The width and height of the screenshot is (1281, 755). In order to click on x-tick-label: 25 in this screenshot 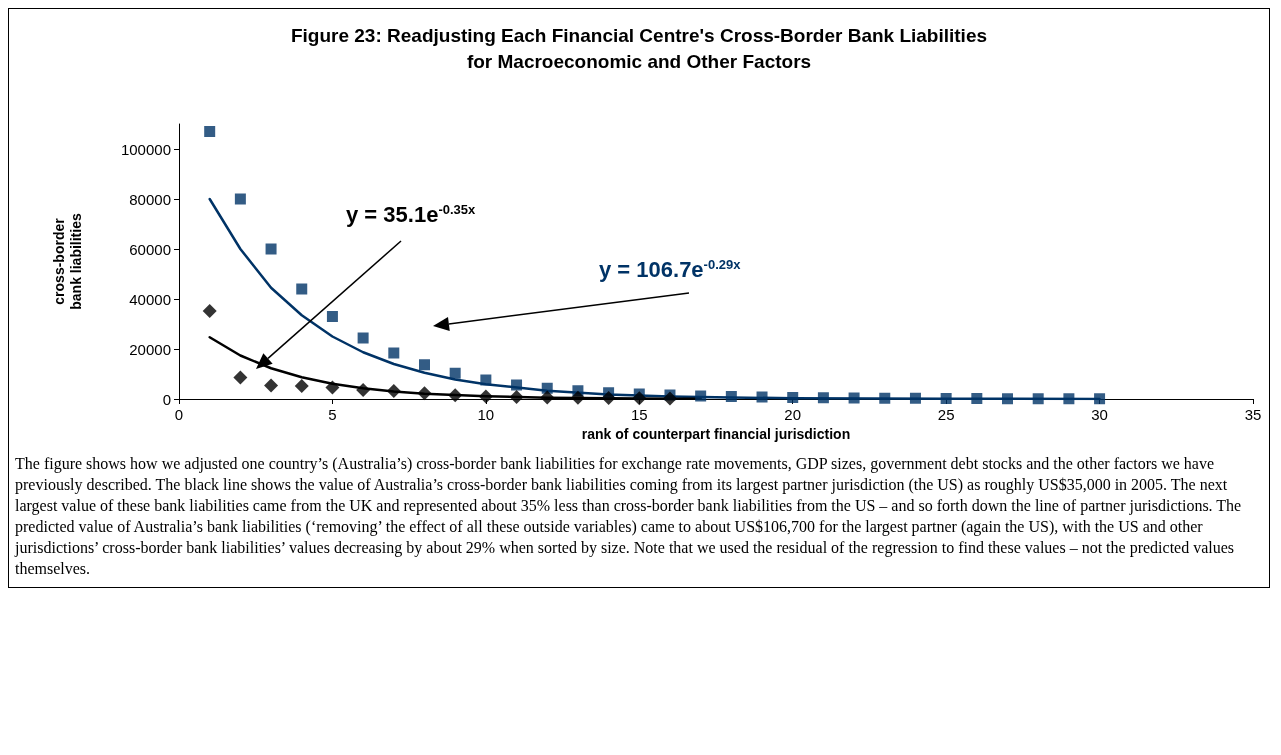, I will do `click(946, 414)`.